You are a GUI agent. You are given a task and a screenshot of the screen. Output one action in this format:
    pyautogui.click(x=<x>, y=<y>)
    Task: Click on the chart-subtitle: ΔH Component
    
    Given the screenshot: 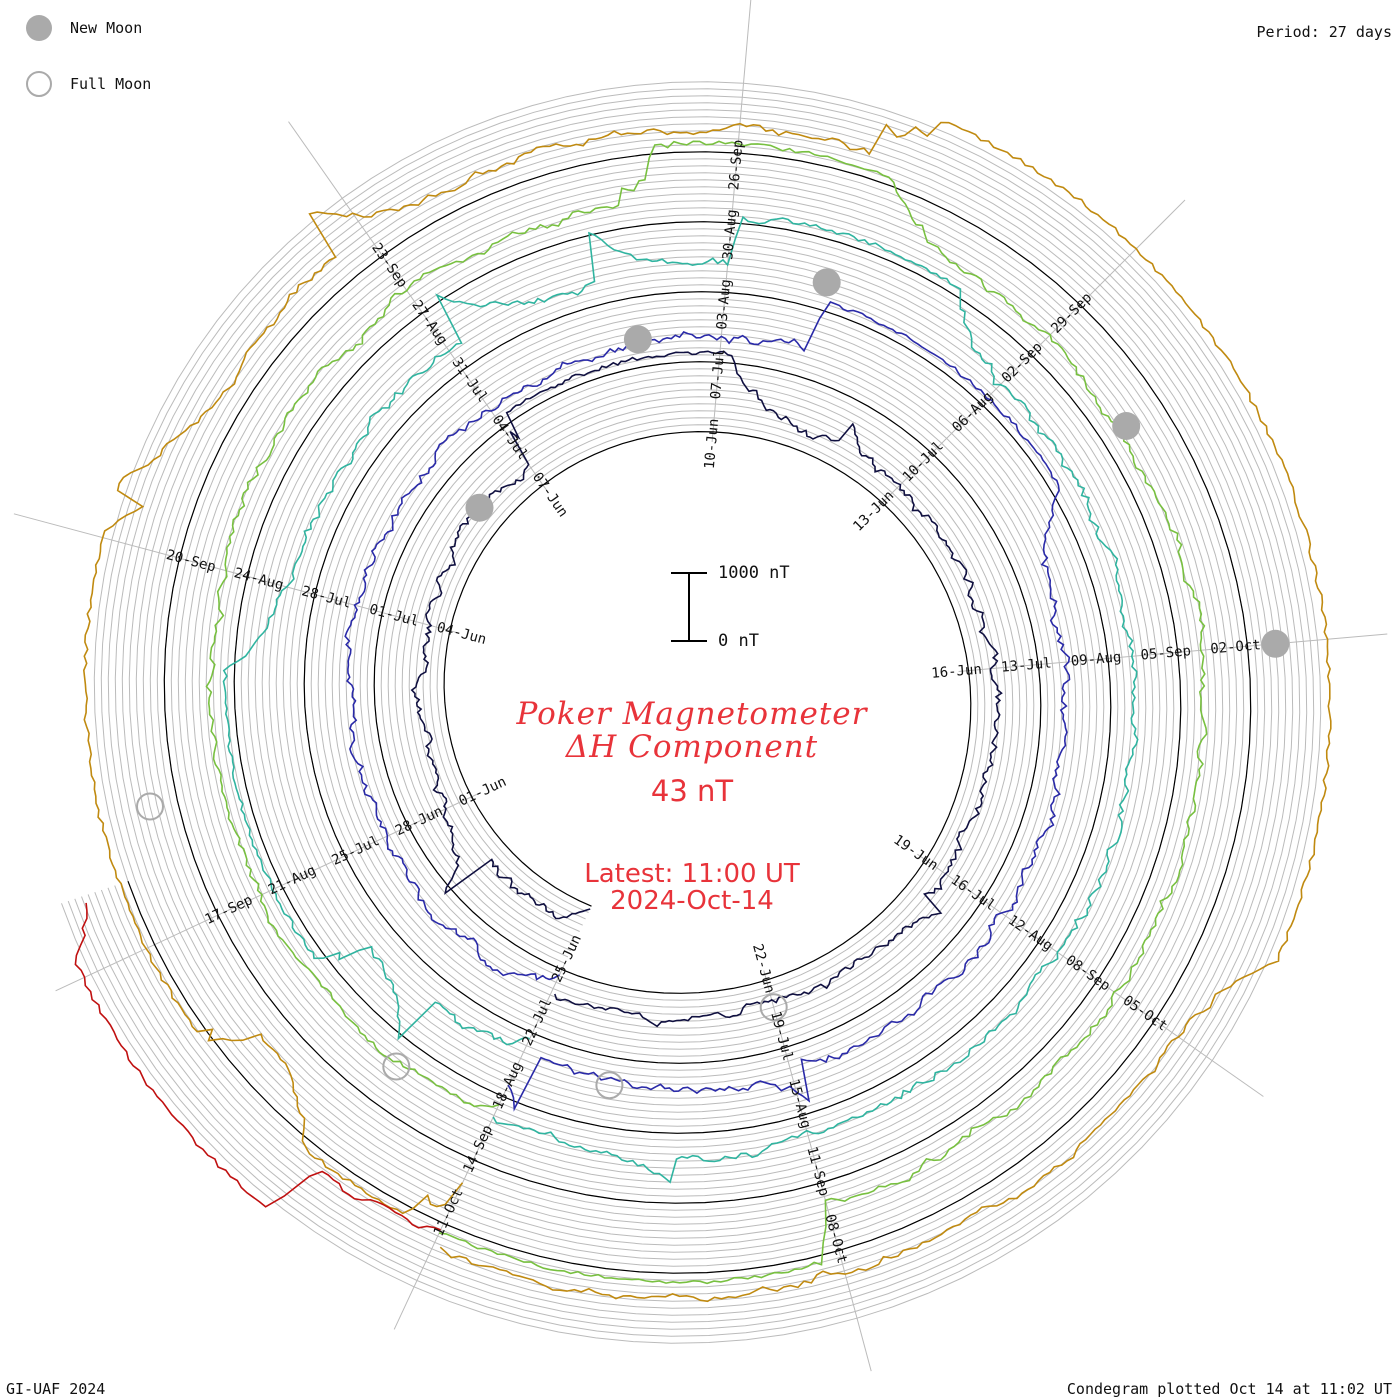 What is the action you would take?
    pyautogui.click(x=692, y=747)
    